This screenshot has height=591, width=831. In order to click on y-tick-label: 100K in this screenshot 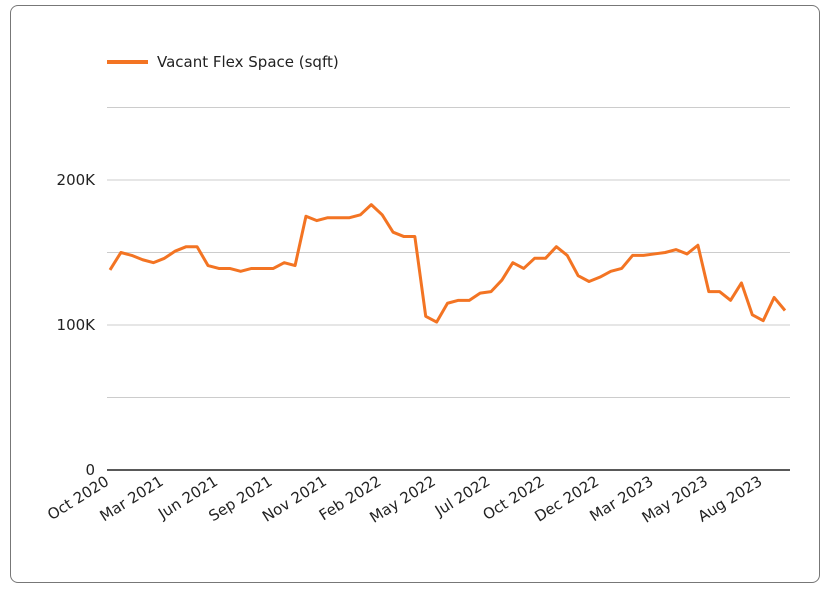, I will do `click(77, 325)`.